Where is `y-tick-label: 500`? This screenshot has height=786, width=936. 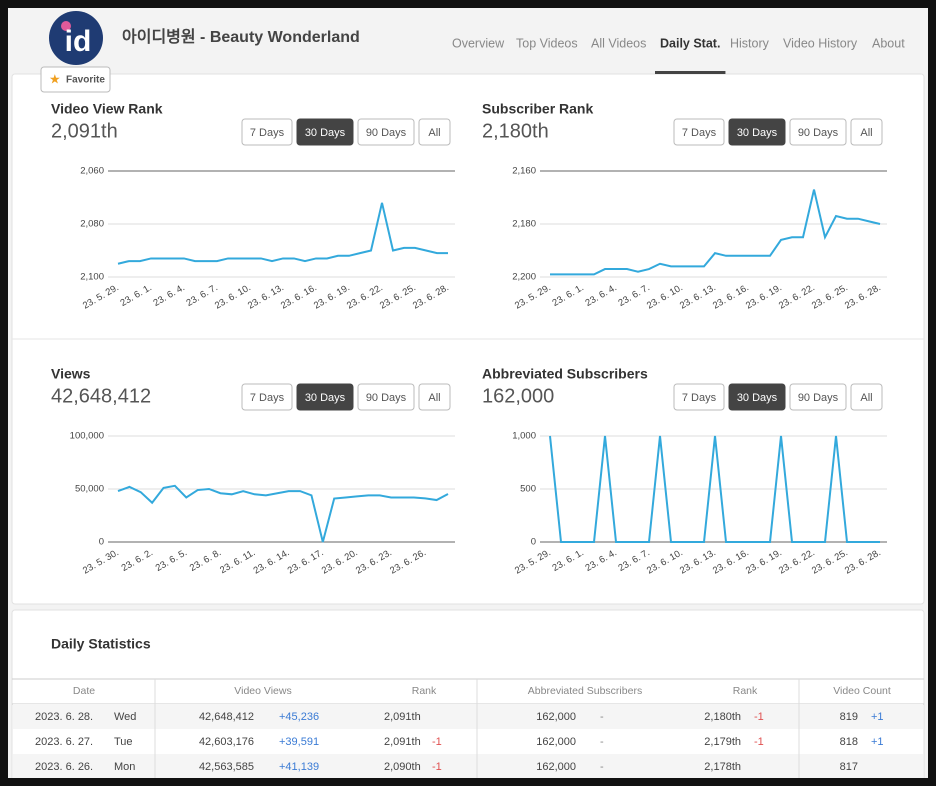 y-tick-label: 500 is located at coordinates (528, 489).